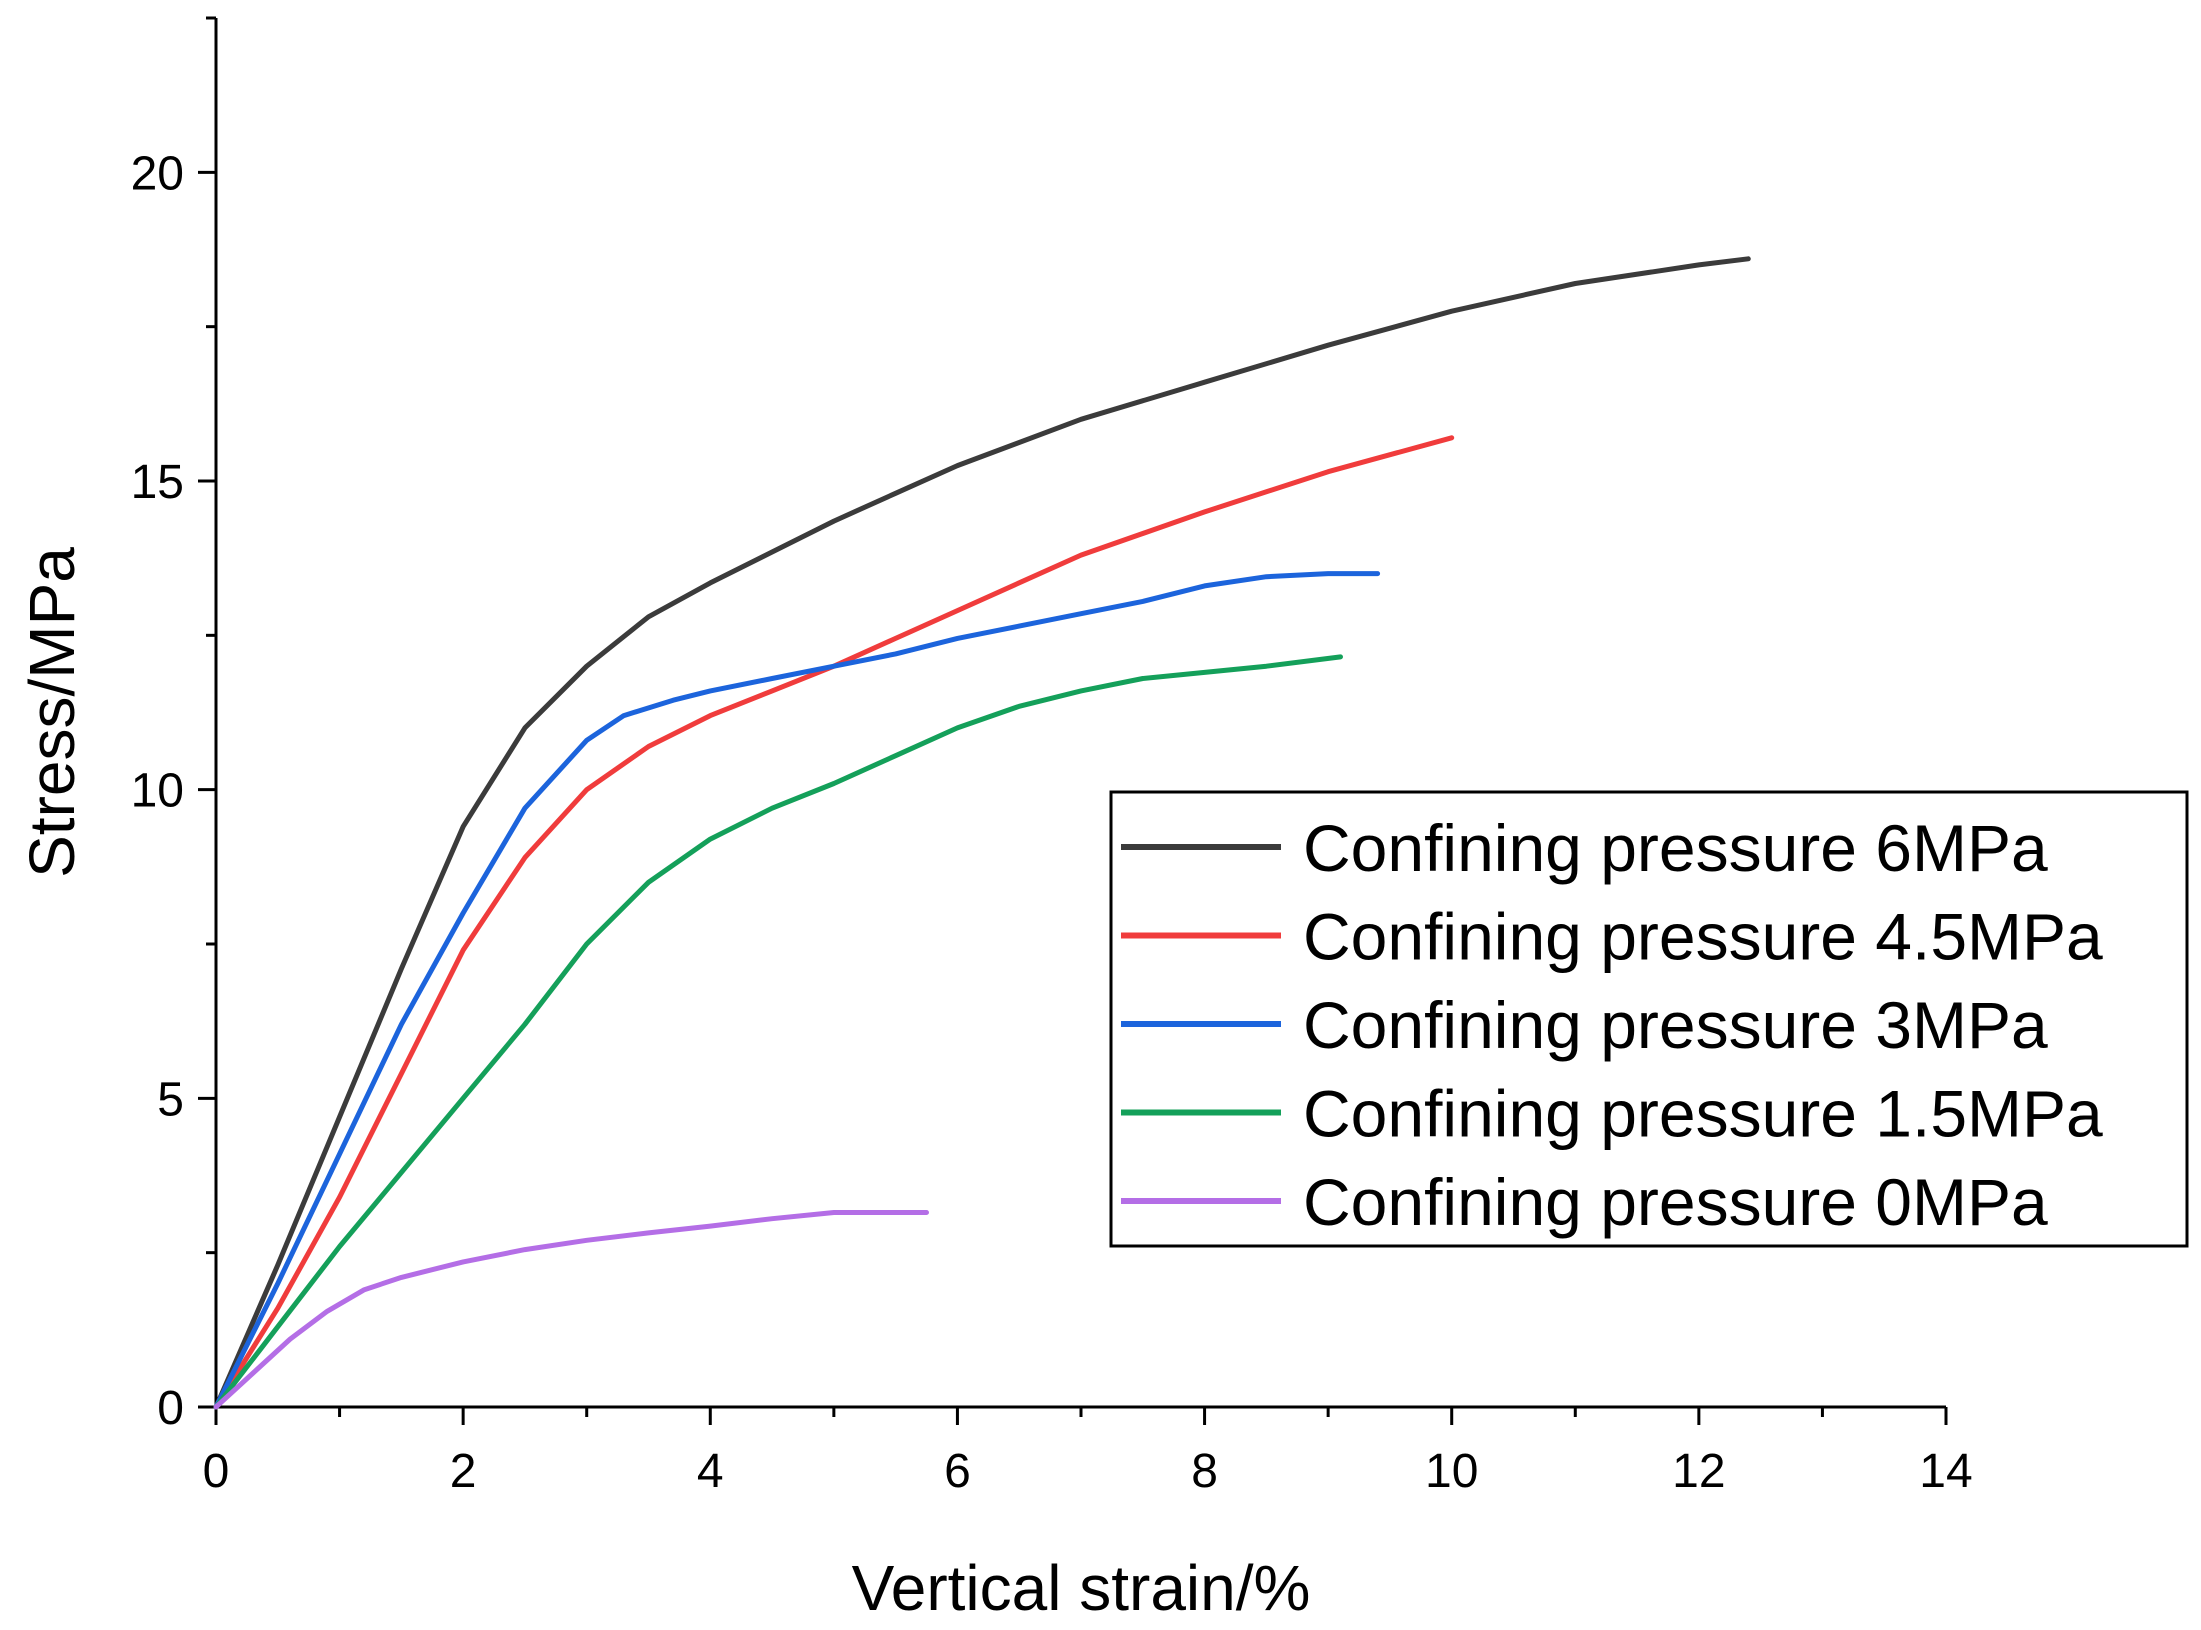 Image resolution: width=2201 pixels, height=1630 pixels. Describe the element at coordinates (1675, 848) in the screenshot. I see `legend-label: Confining pressure 6MPa` at that location.